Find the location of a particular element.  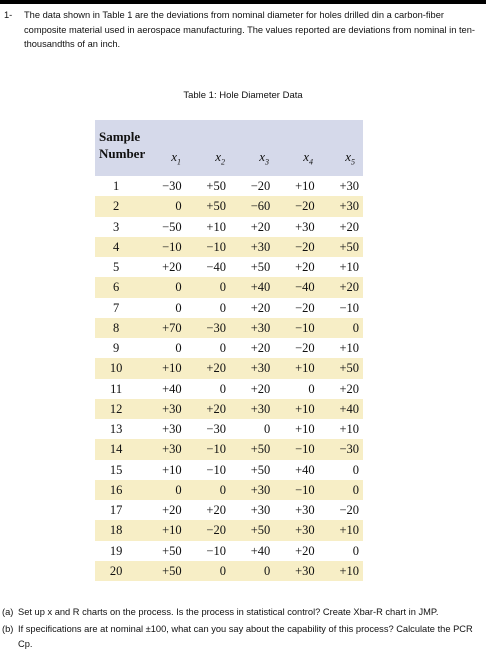

value-cell-x2: +20 is located at coordinates (216, 408).